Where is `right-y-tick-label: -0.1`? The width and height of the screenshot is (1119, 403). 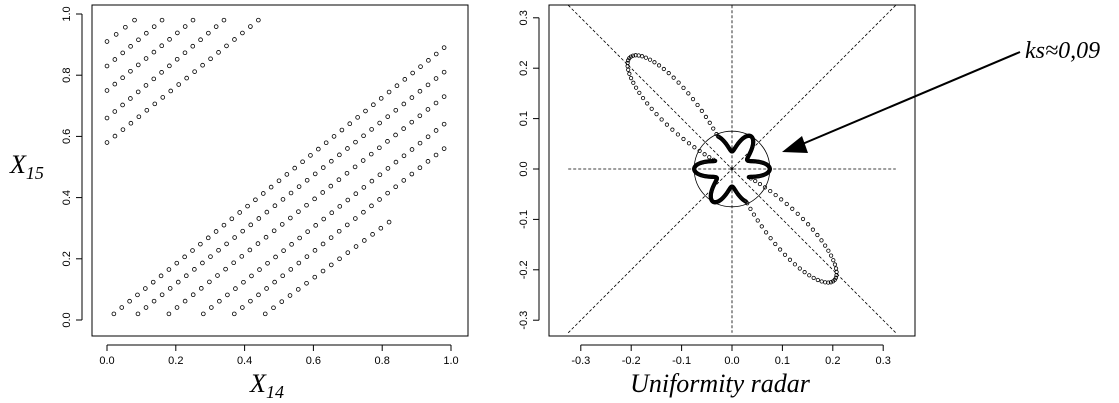 right-y-tick-label: -0.1 is located at coordinates (524, 219).